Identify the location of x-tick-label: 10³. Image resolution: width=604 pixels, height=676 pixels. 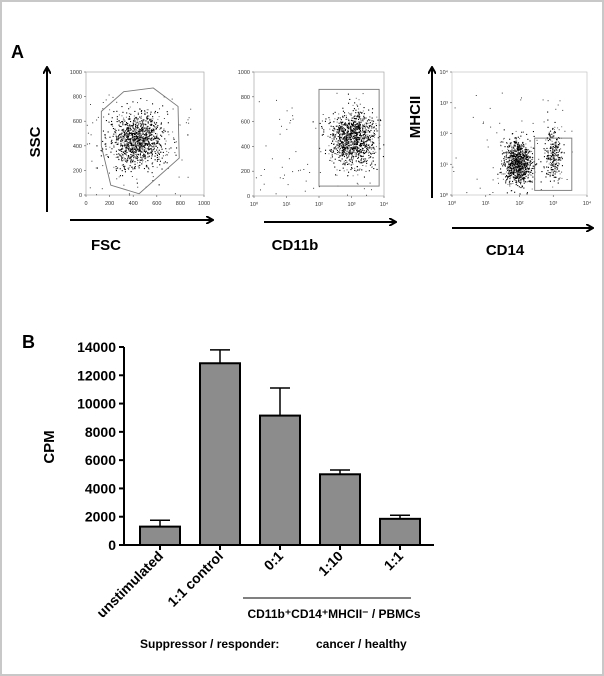
(352, 205).